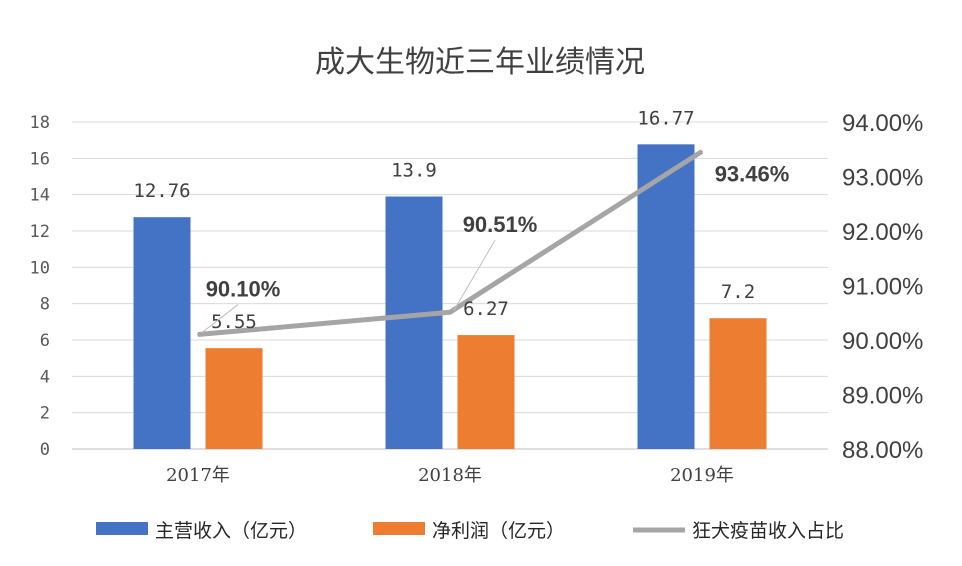 This screenshot has width=962, height=566. Describe the element at coordinates (40, 159) in the screenshot. I see `left-tick-label: 16` at that location.